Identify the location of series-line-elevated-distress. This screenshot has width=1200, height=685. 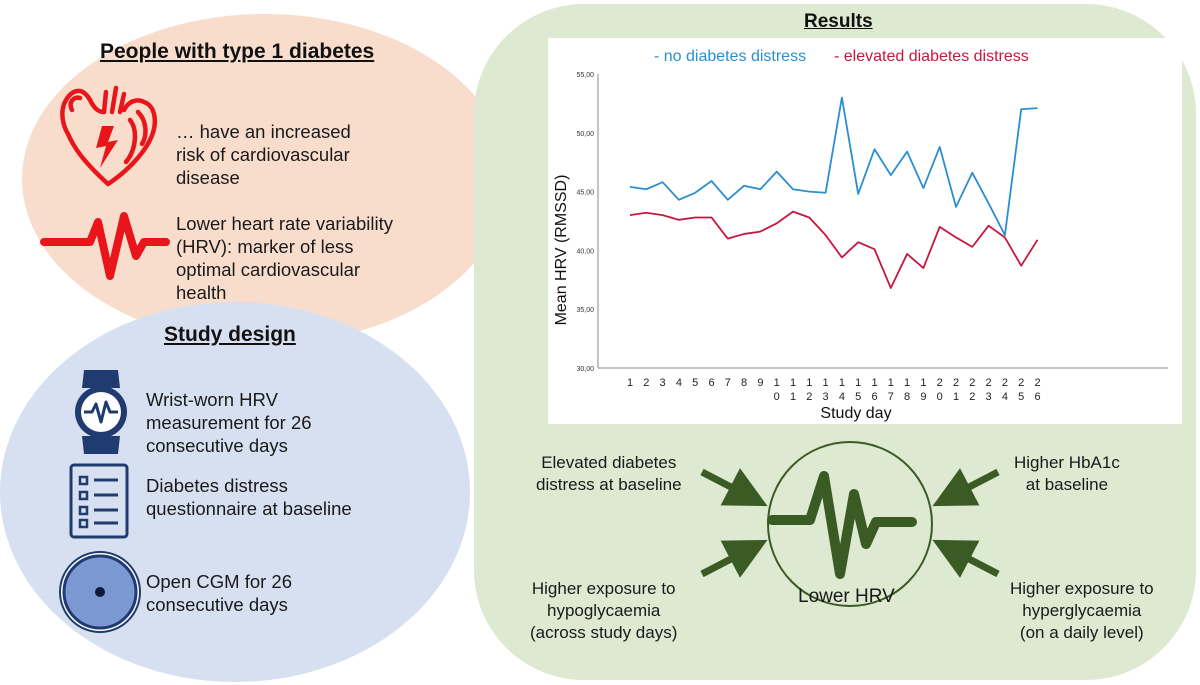
(834, 249).